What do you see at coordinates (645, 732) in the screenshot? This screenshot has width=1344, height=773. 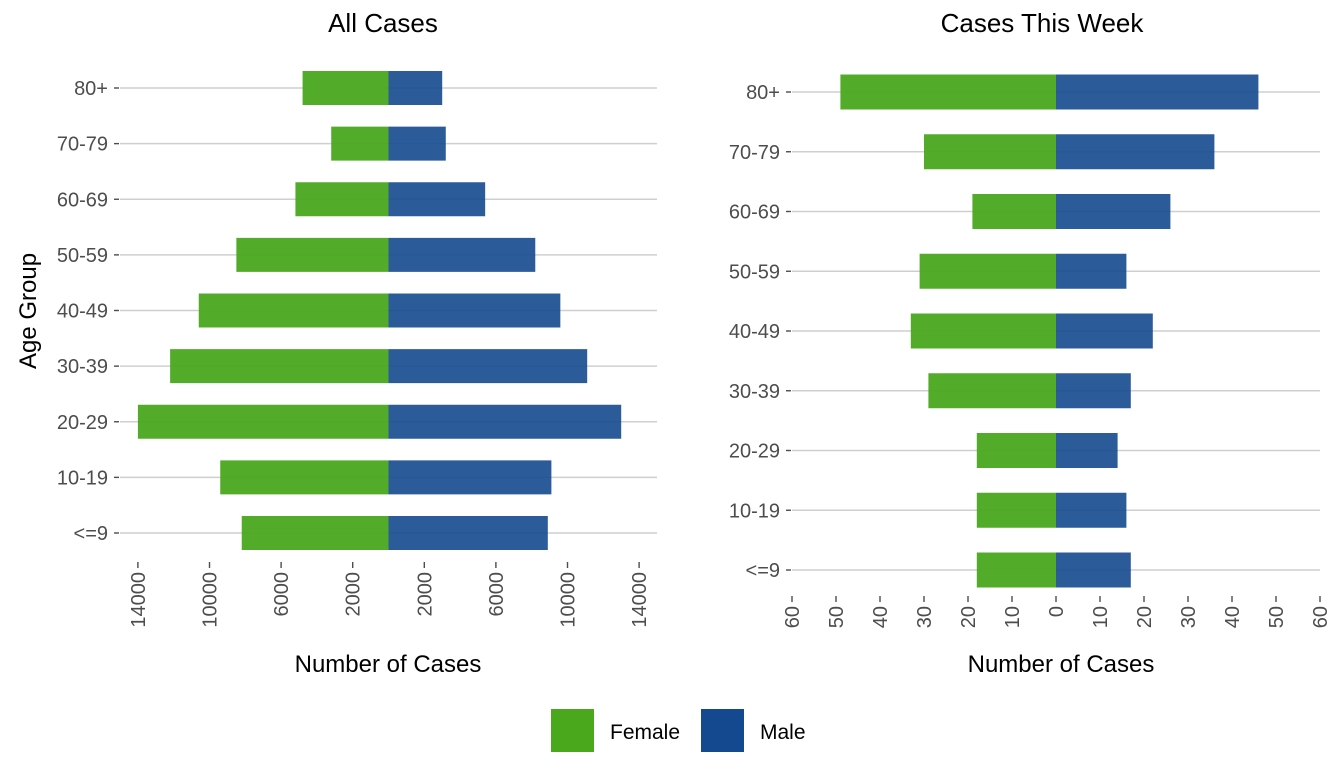 I see `legend-label-female: Female` at bounding box center [645, 732].